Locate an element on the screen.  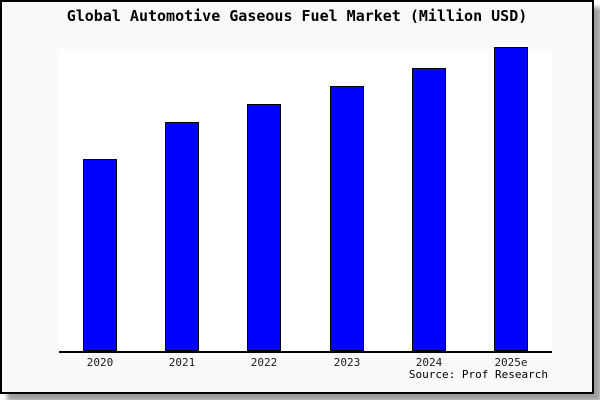
bar-2021 is located at coordinates (182, 236).